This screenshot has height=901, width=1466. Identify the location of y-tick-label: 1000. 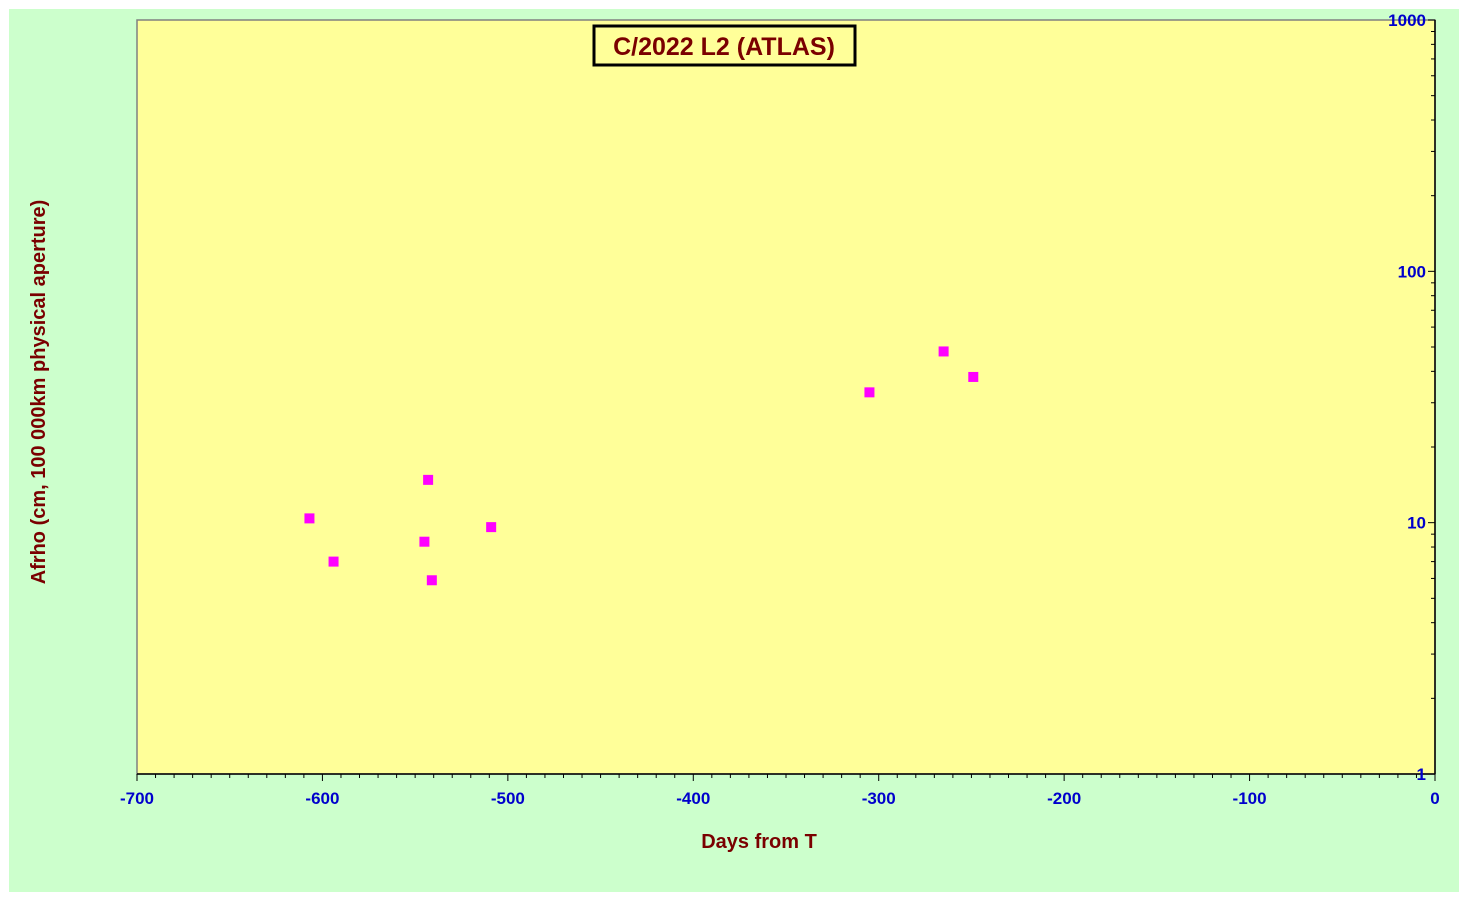
(1407, 20).